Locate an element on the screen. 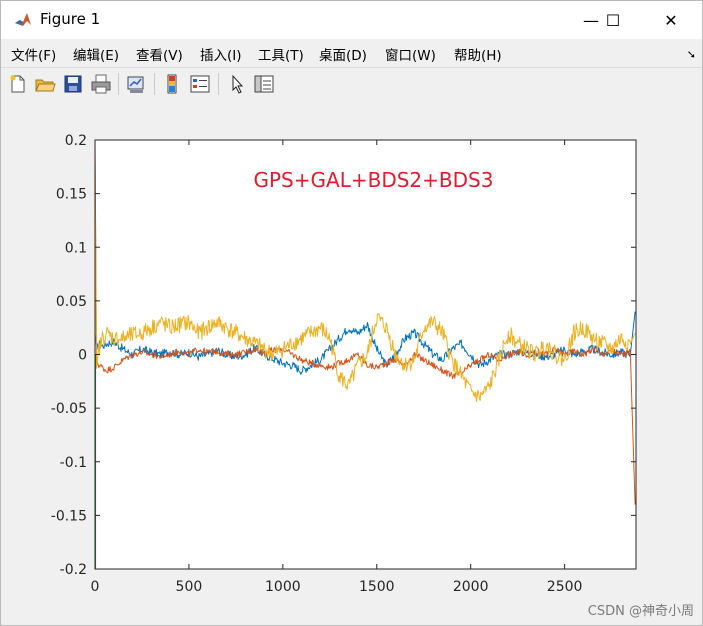 The image size is (703, 626). y-tick-label: -0.15 is located at coordinates (69, 516).